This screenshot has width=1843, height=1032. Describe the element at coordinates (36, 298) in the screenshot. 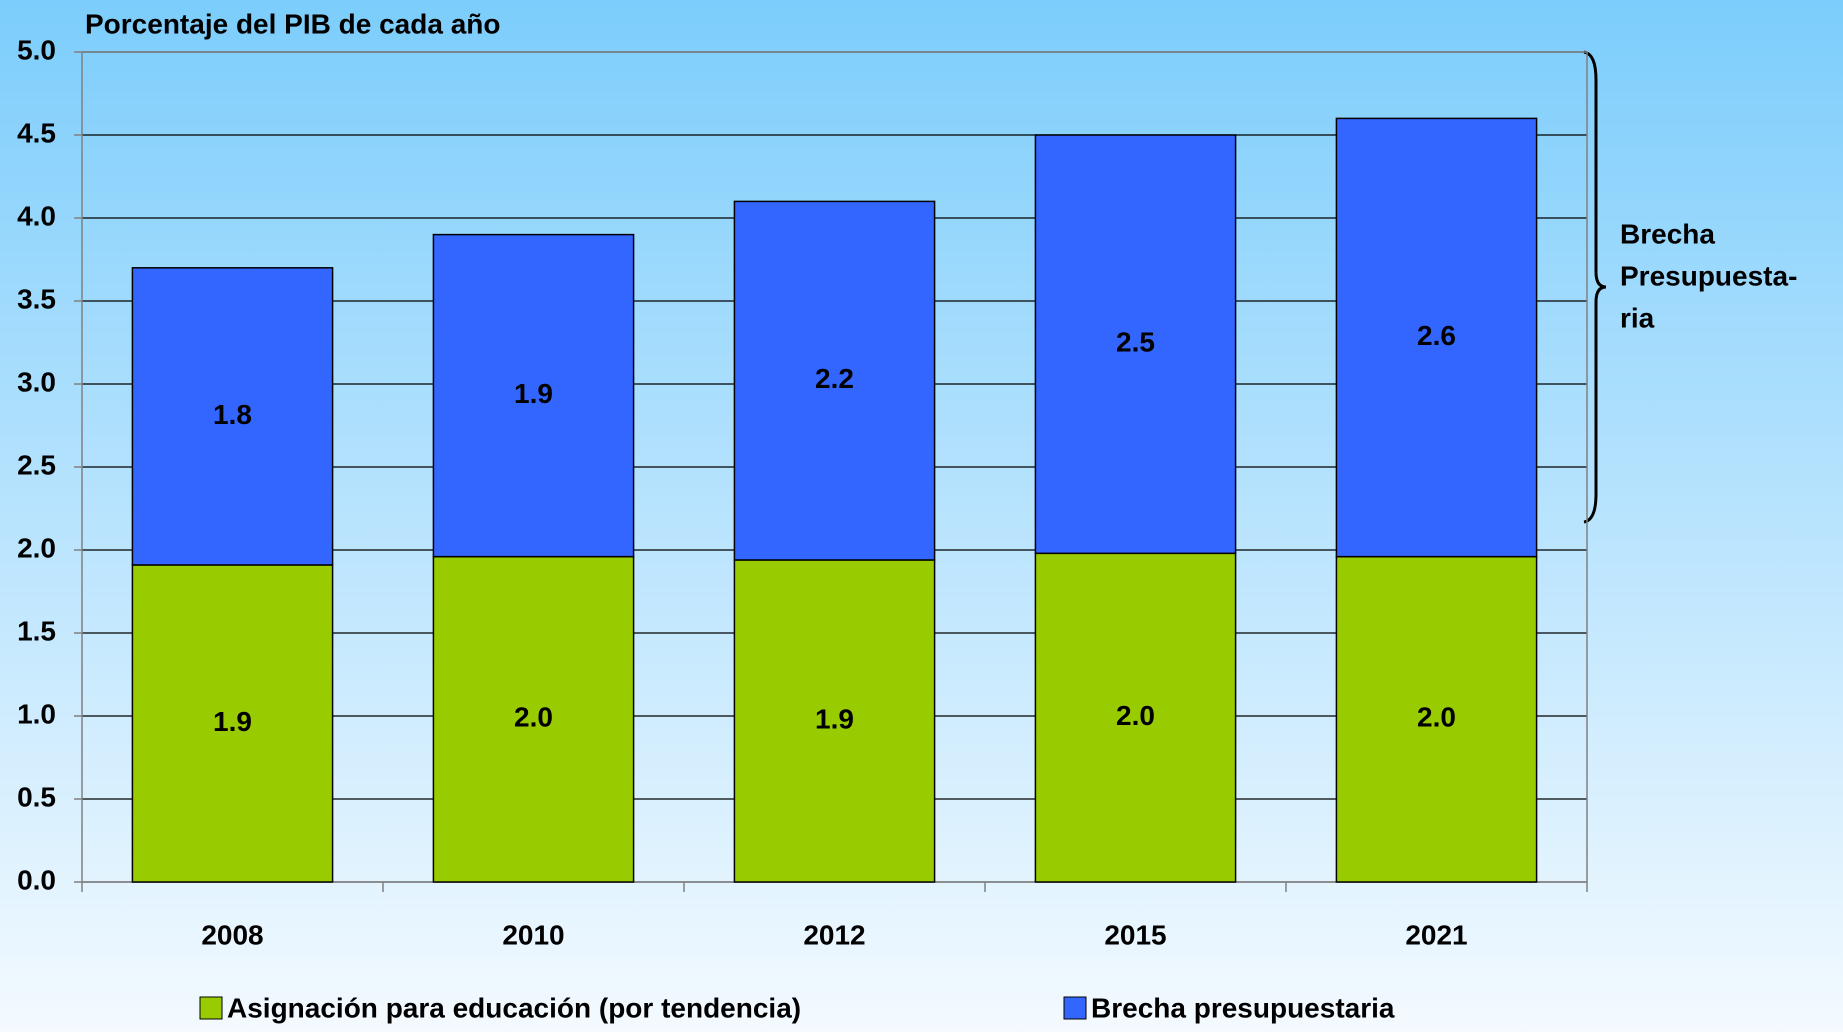

I see `y-tick-label: 3.5` at that location.